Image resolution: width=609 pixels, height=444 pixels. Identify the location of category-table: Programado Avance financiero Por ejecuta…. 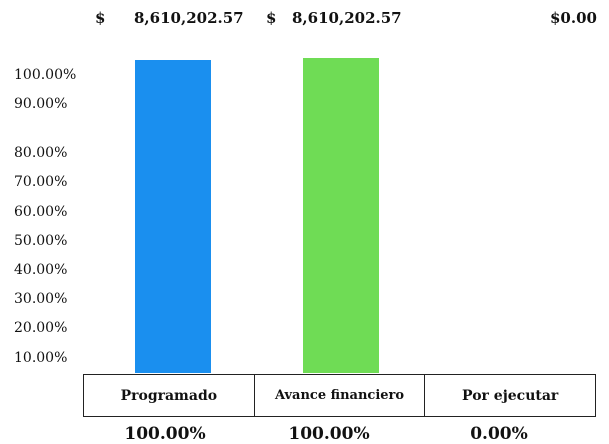
(339, 395).